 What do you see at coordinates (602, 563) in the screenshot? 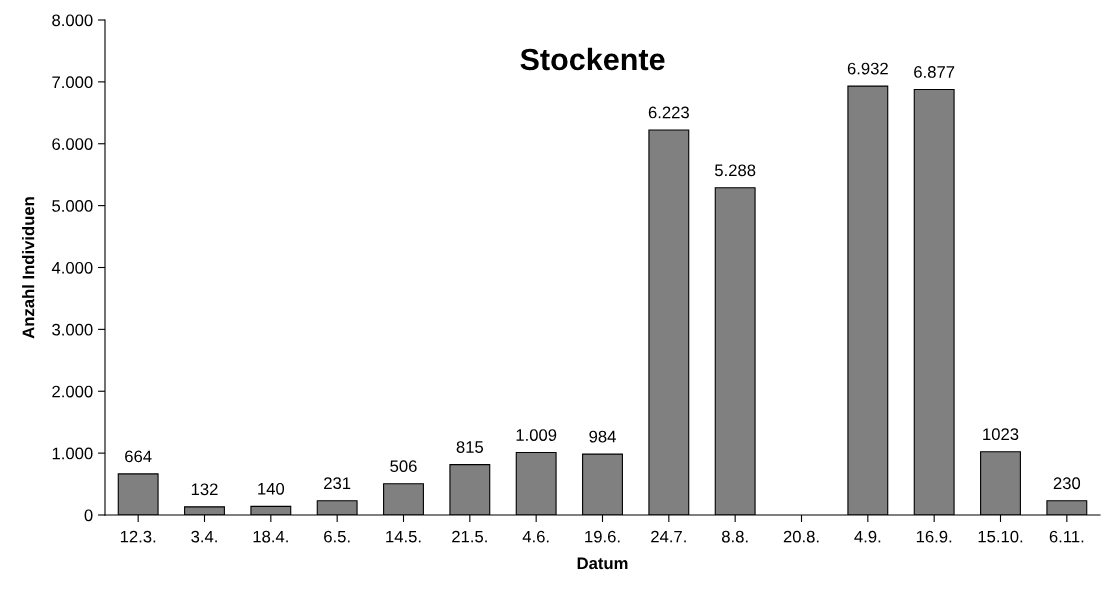
I see `x-axis-title: Datum` at bounding box center [602, 563].